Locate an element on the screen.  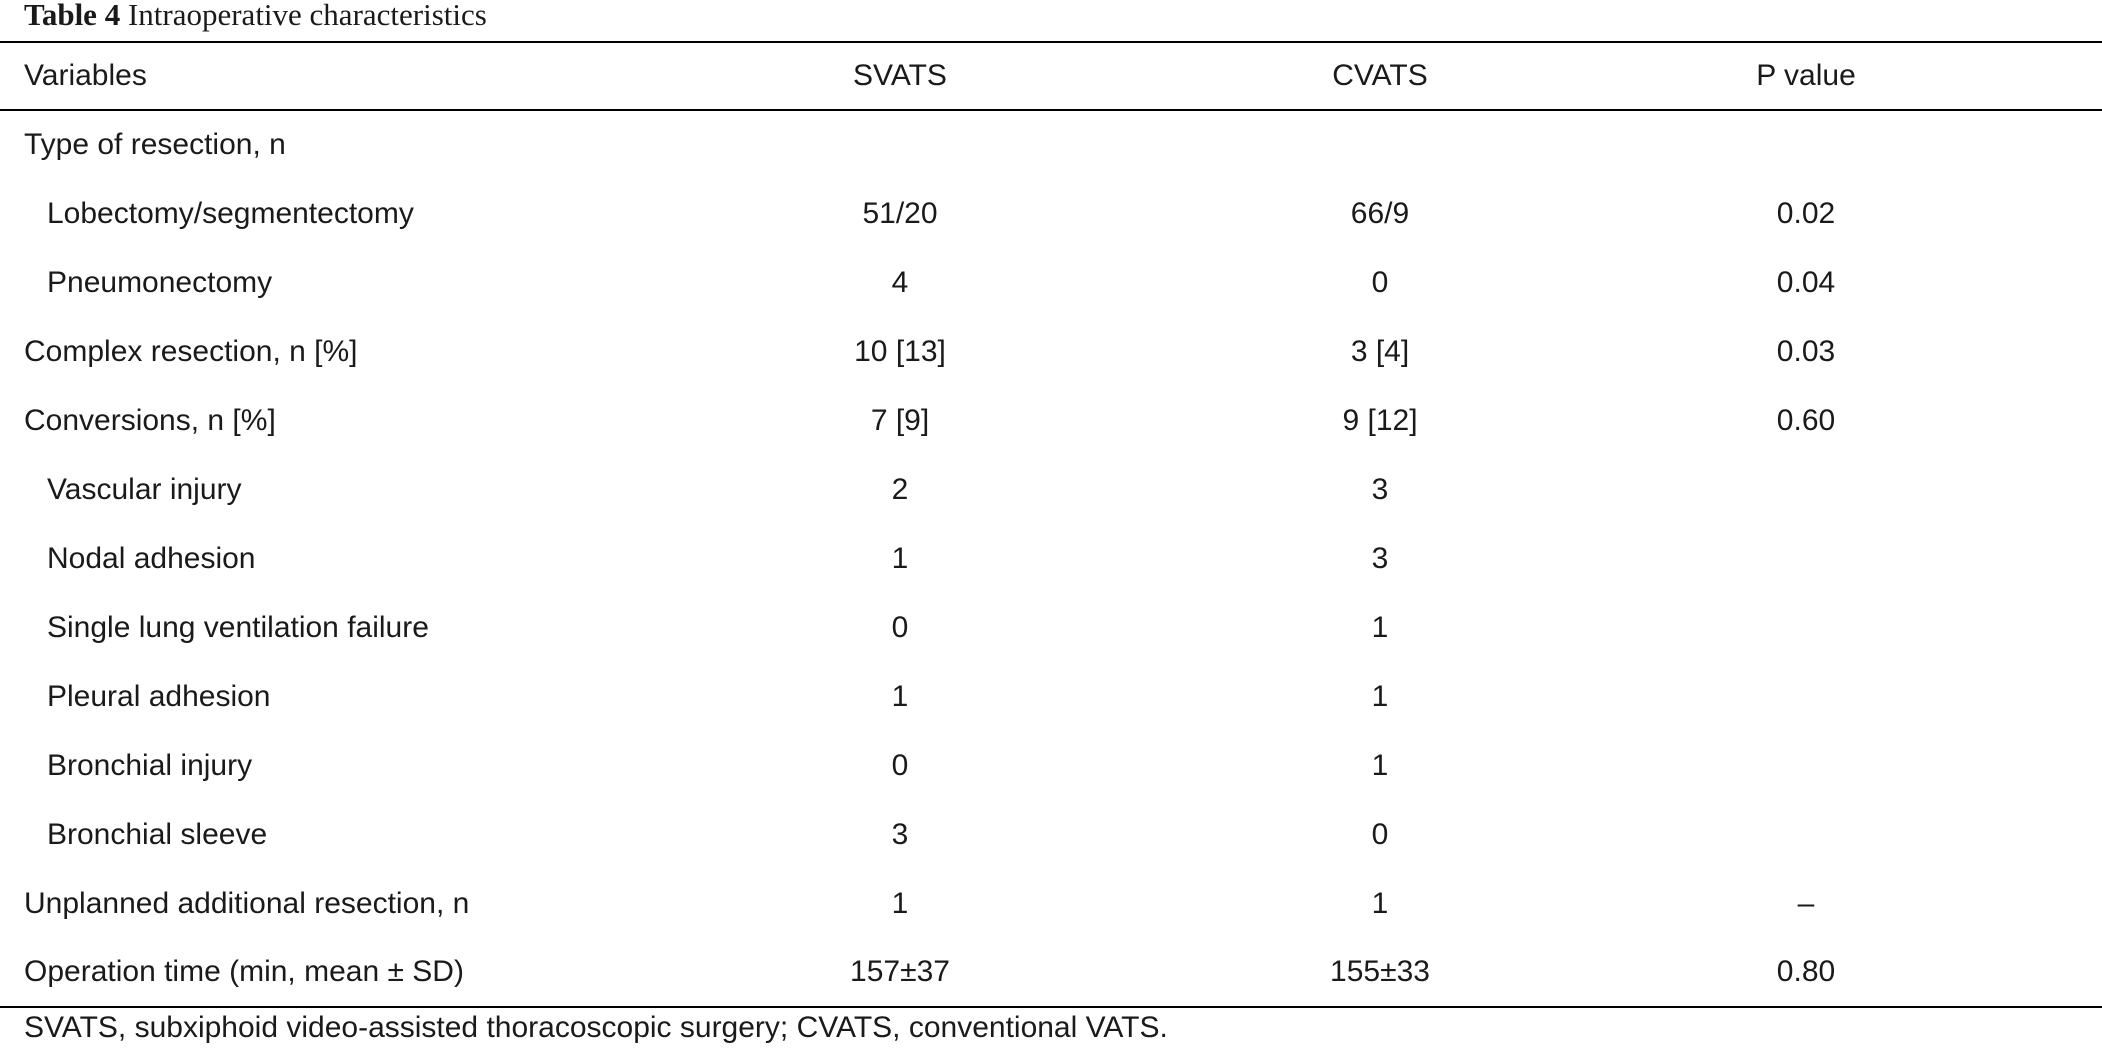
table-row: Nodal adhesion 1 3 is located at coordinates (1051, 558).